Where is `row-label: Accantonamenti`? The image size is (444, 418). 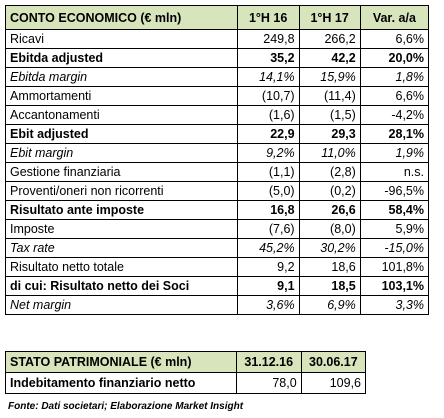 row-label: Accantonamenti is located at coordinates (121, 115).